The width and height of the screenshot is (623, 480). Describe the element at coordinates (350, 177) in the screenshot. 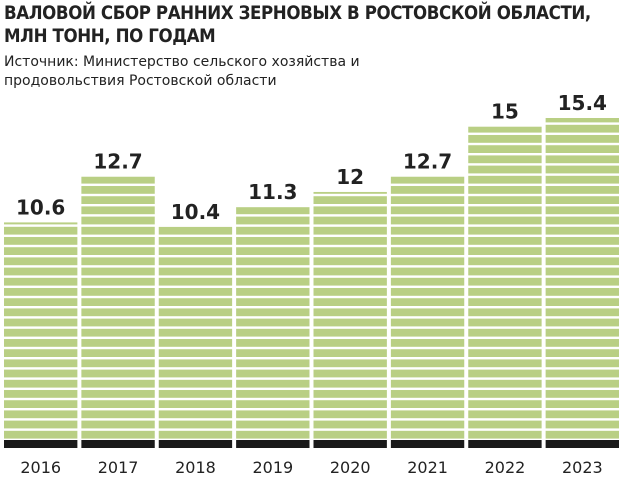

I see `value-label: 12` at that location.